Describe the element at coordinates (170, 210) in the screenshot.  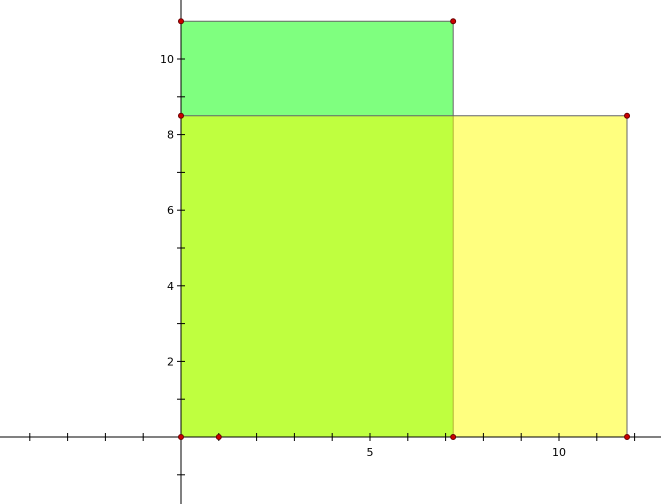
I see `y-tick-label: 6` at that location.